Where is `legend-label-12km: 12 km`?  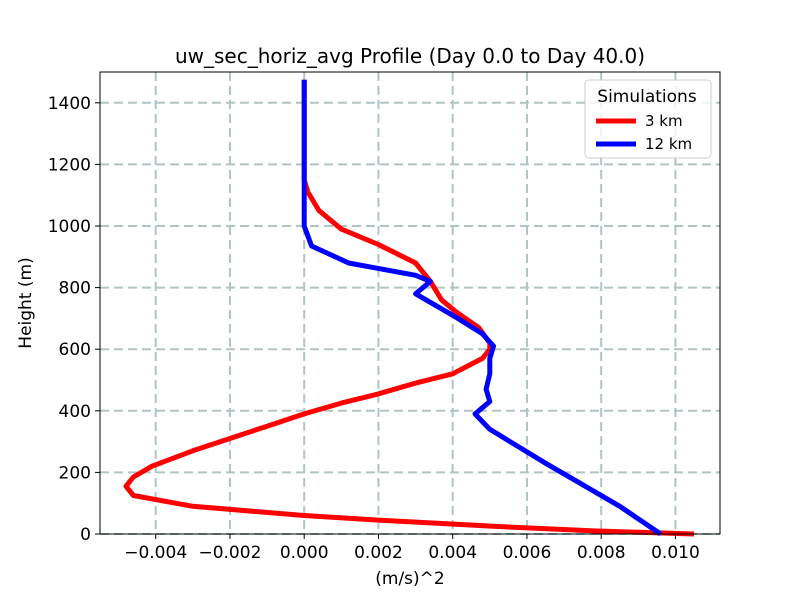 legend-label-12km: 12 km is located at coordinates (668, 144).